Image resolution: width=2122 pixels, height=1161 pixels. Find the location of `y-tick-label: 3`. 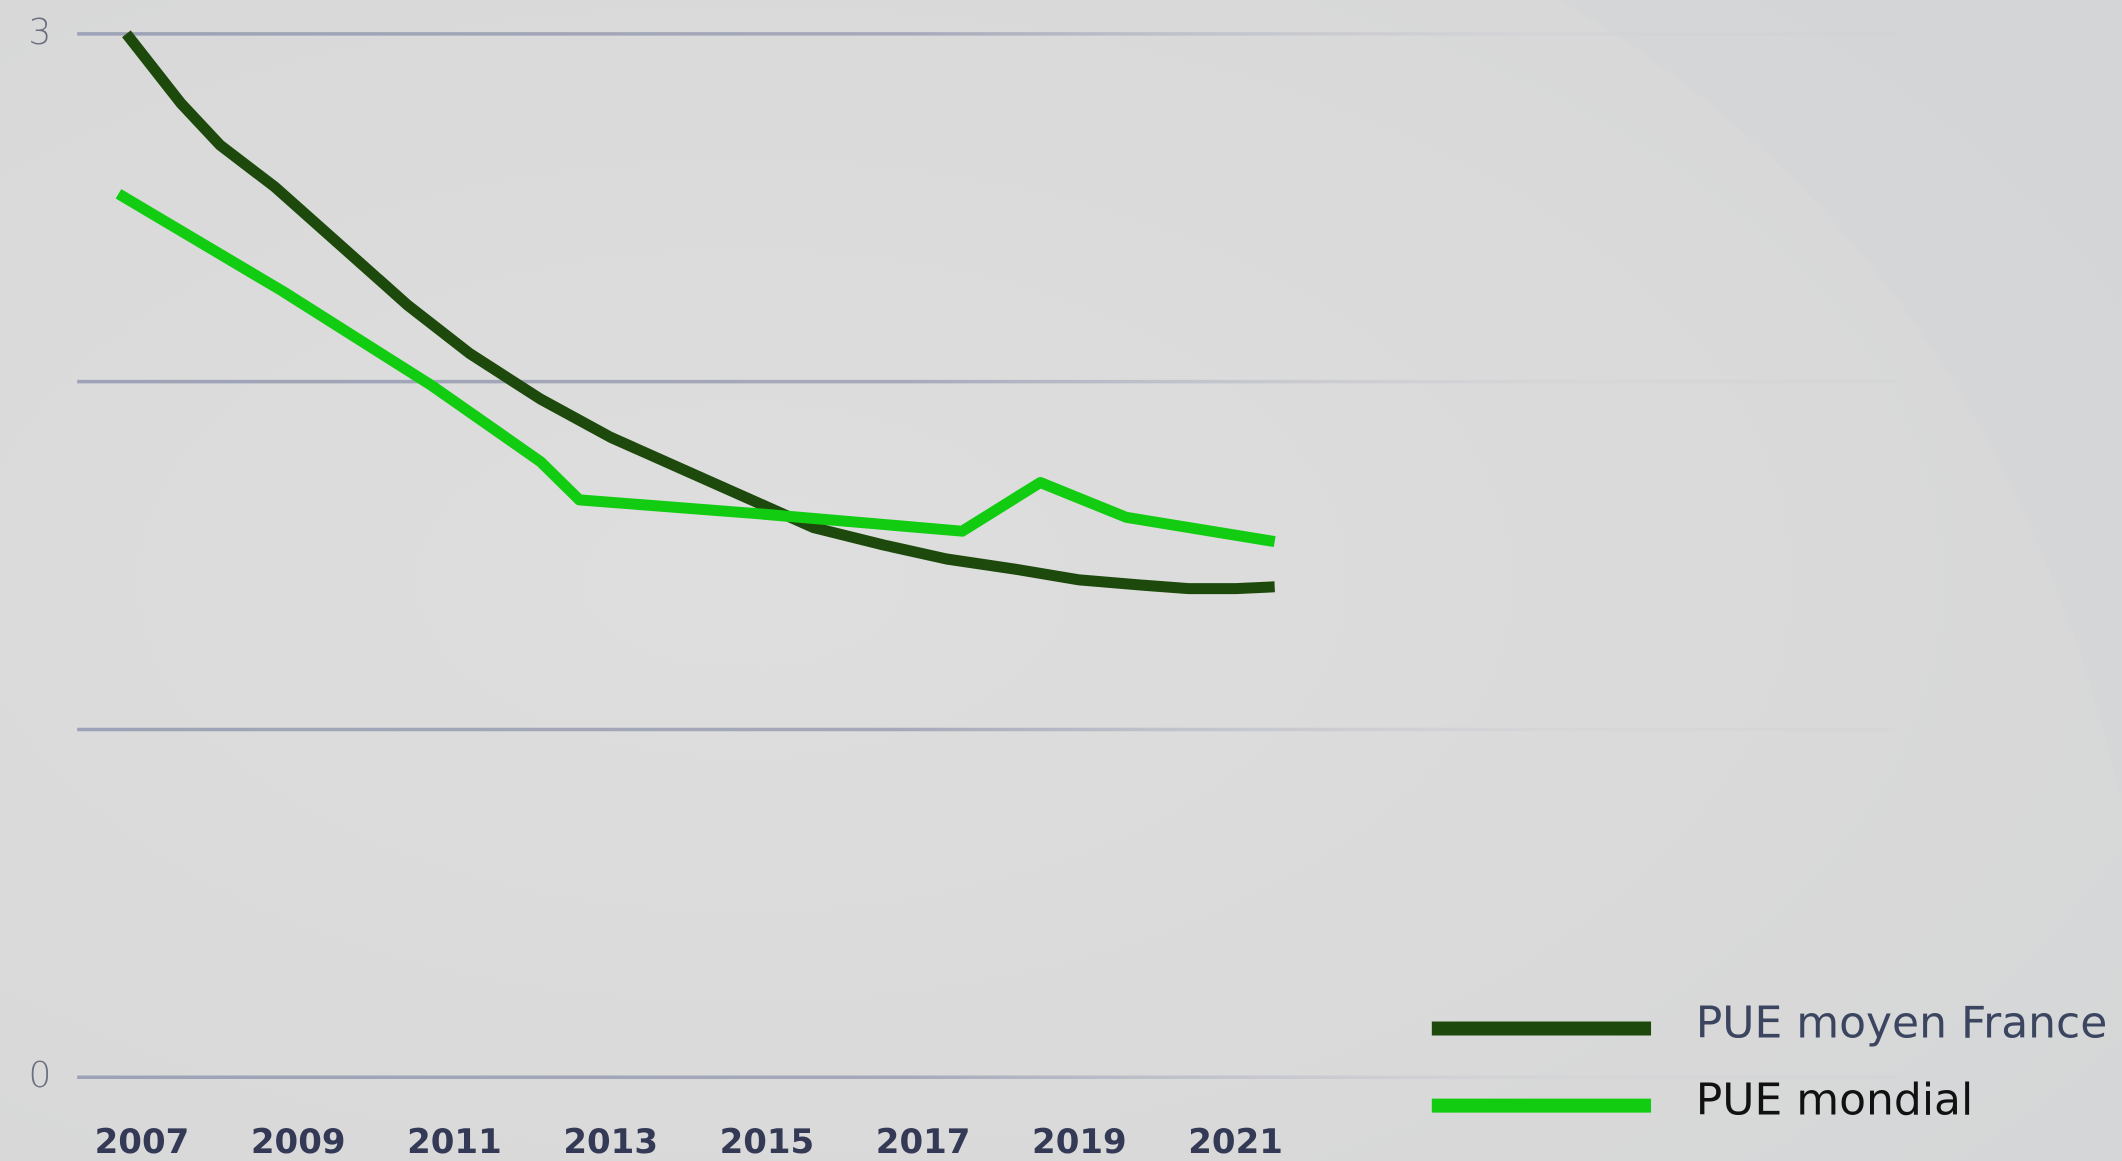

y-tick-label: 3 is located at coordinates (40, 32).